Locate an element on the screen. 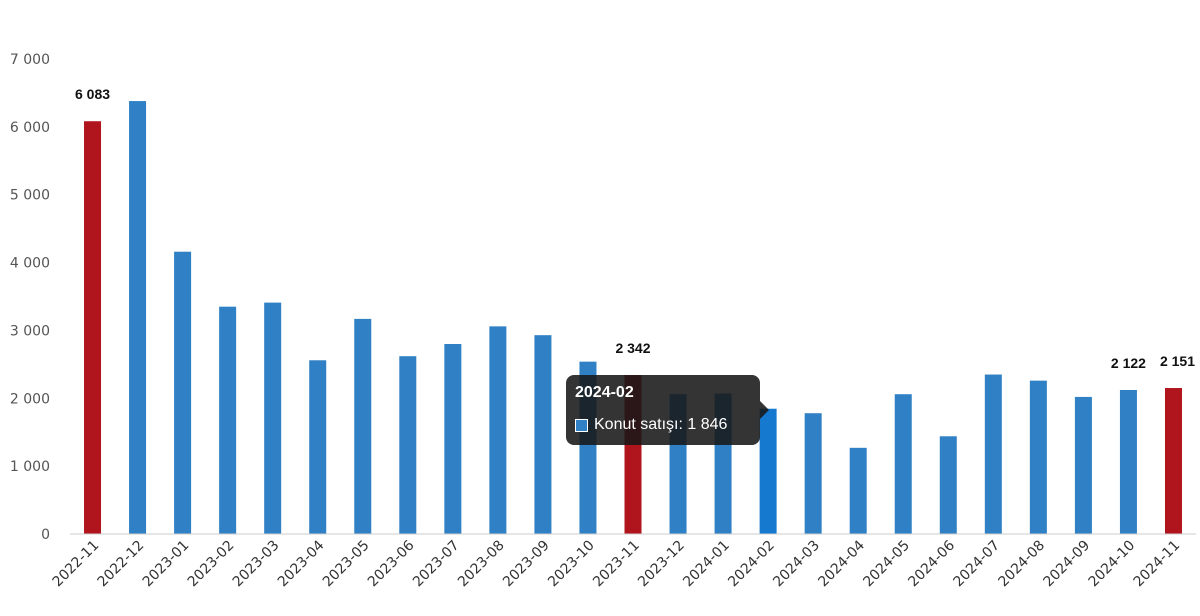  x-tick-label: 2023-05 is located at coordinates (346, 564).